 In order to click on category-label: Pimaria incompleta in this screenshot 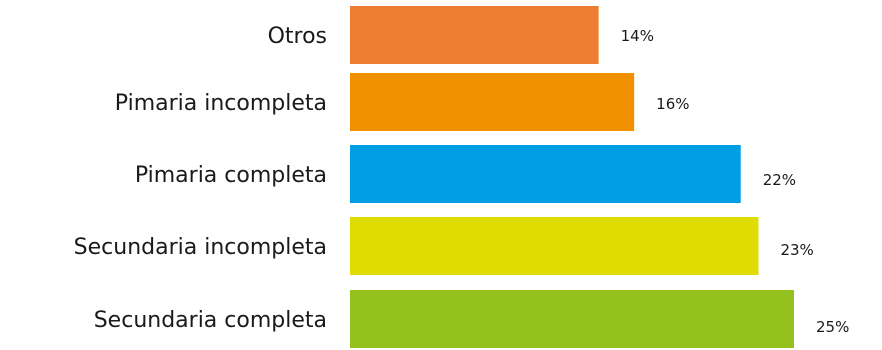, I will do `click(221, 103)`.